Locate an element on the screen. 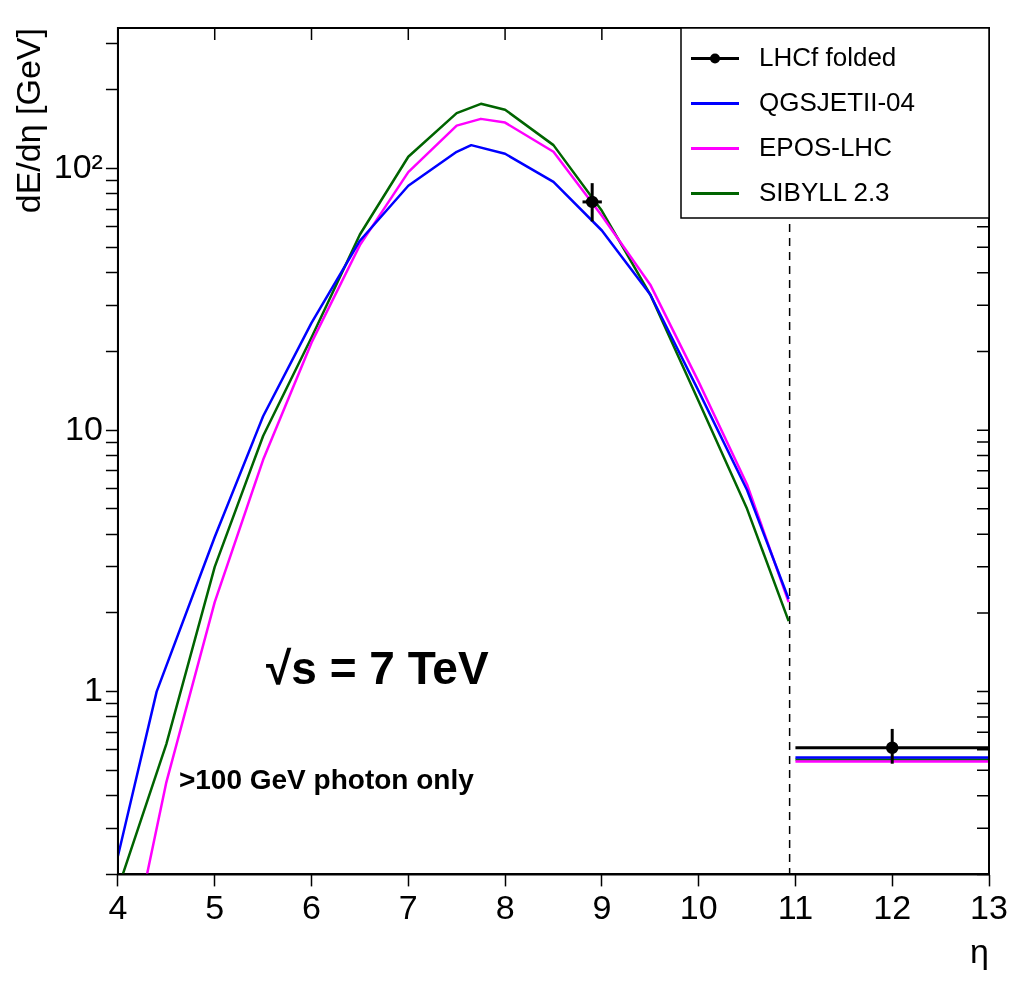 The width and height of the screenshot is (1019, 984). legend-label: SIBYLL 2.3 is located at coordinates (824, 191).